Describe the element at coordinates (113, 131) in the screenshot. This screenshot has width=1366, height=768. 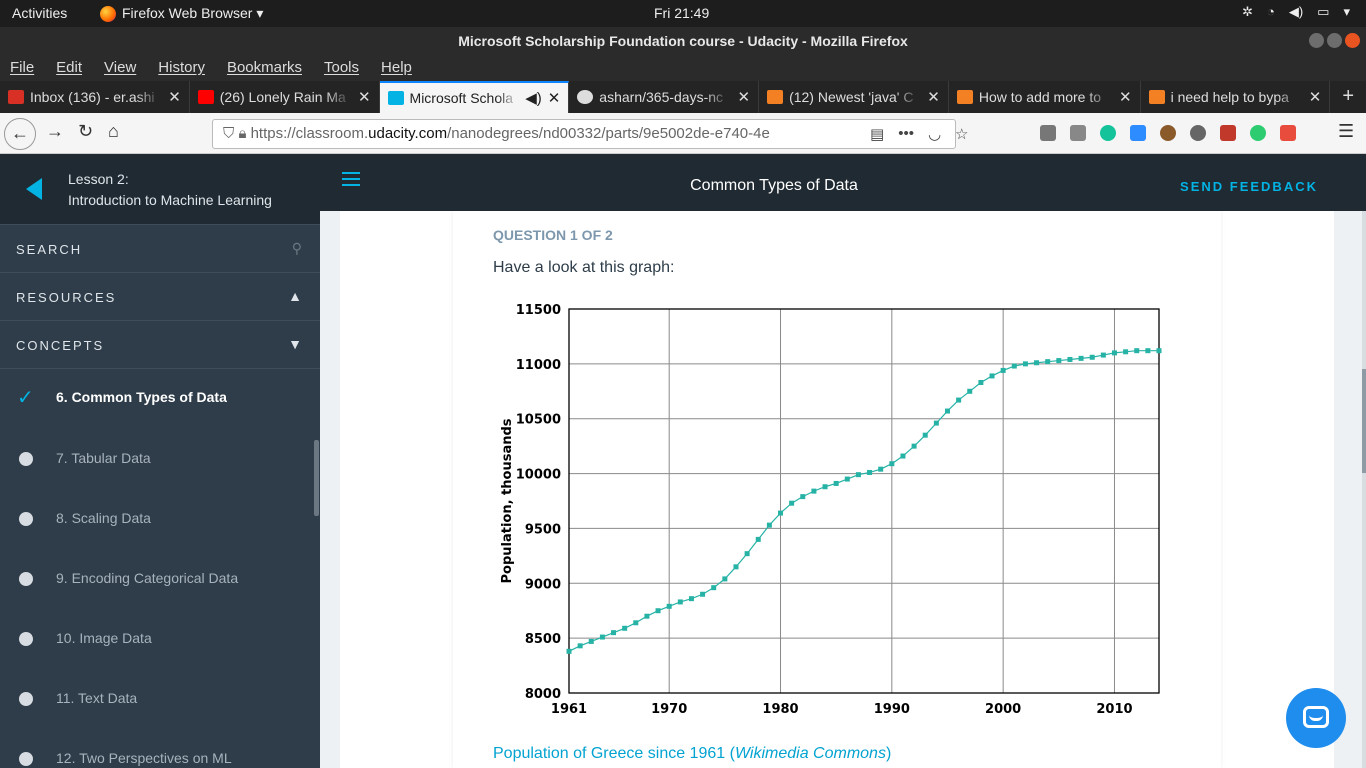
I see `home-button: ⌂` at that location.